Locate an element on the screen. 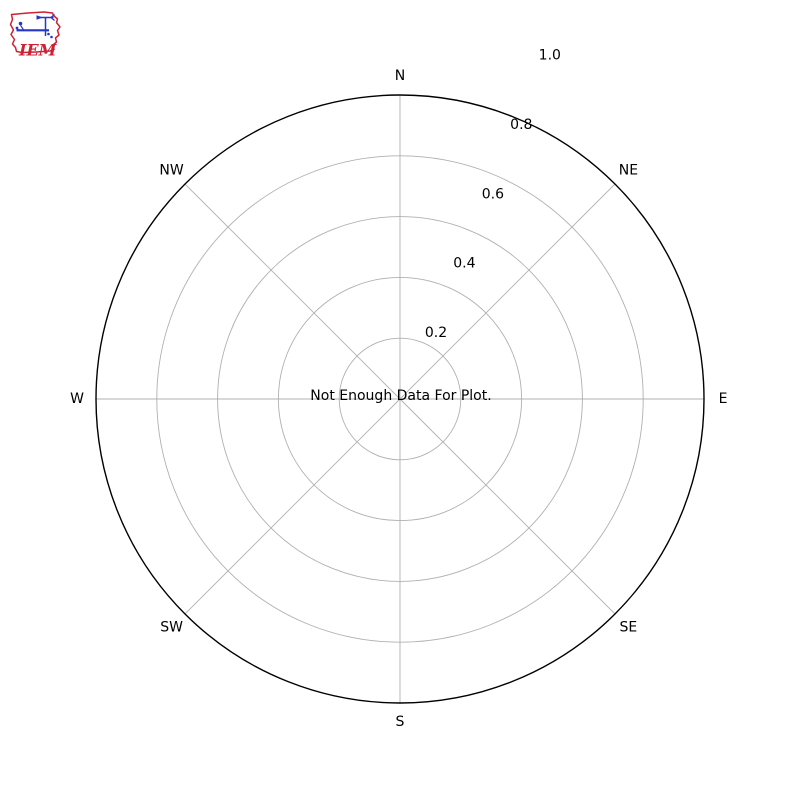 This screenshot has width=800, height=800. direction-label-sw: SW is located at coordinates (171, 627).